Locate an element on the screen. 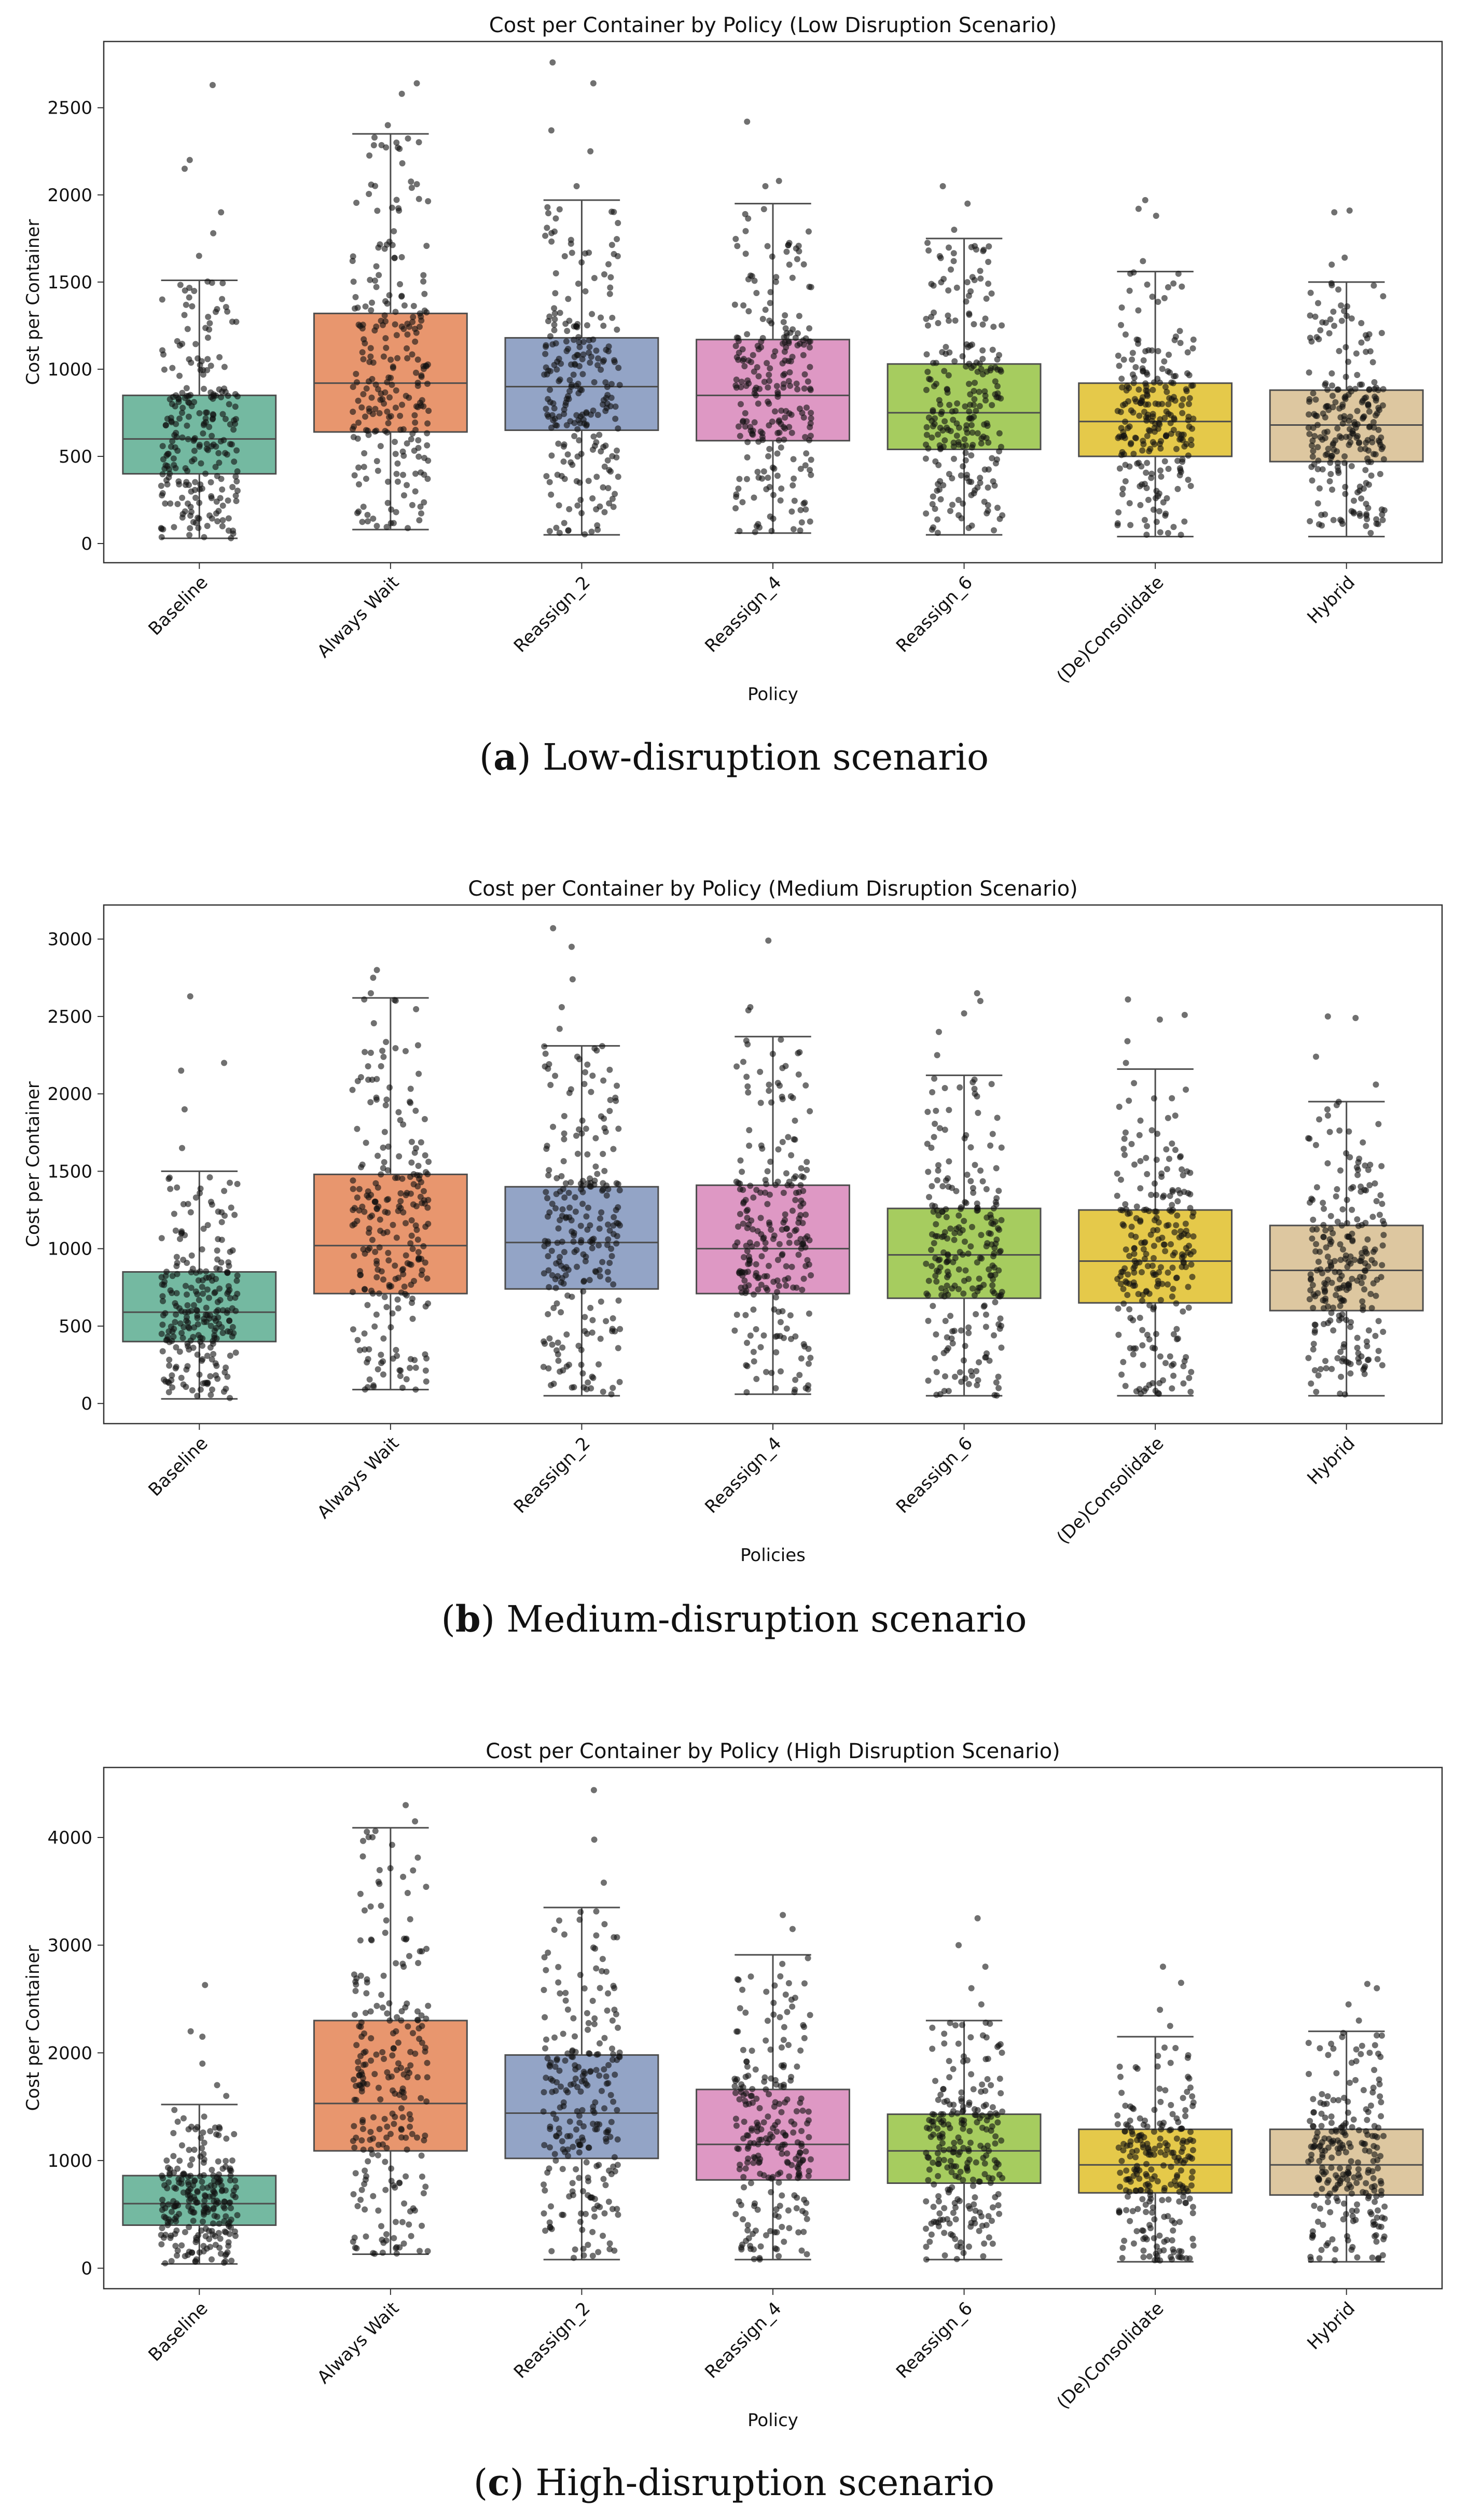 This screenshot has width=1468, height=2520. box-iqr is located at coordinates (390, 372).